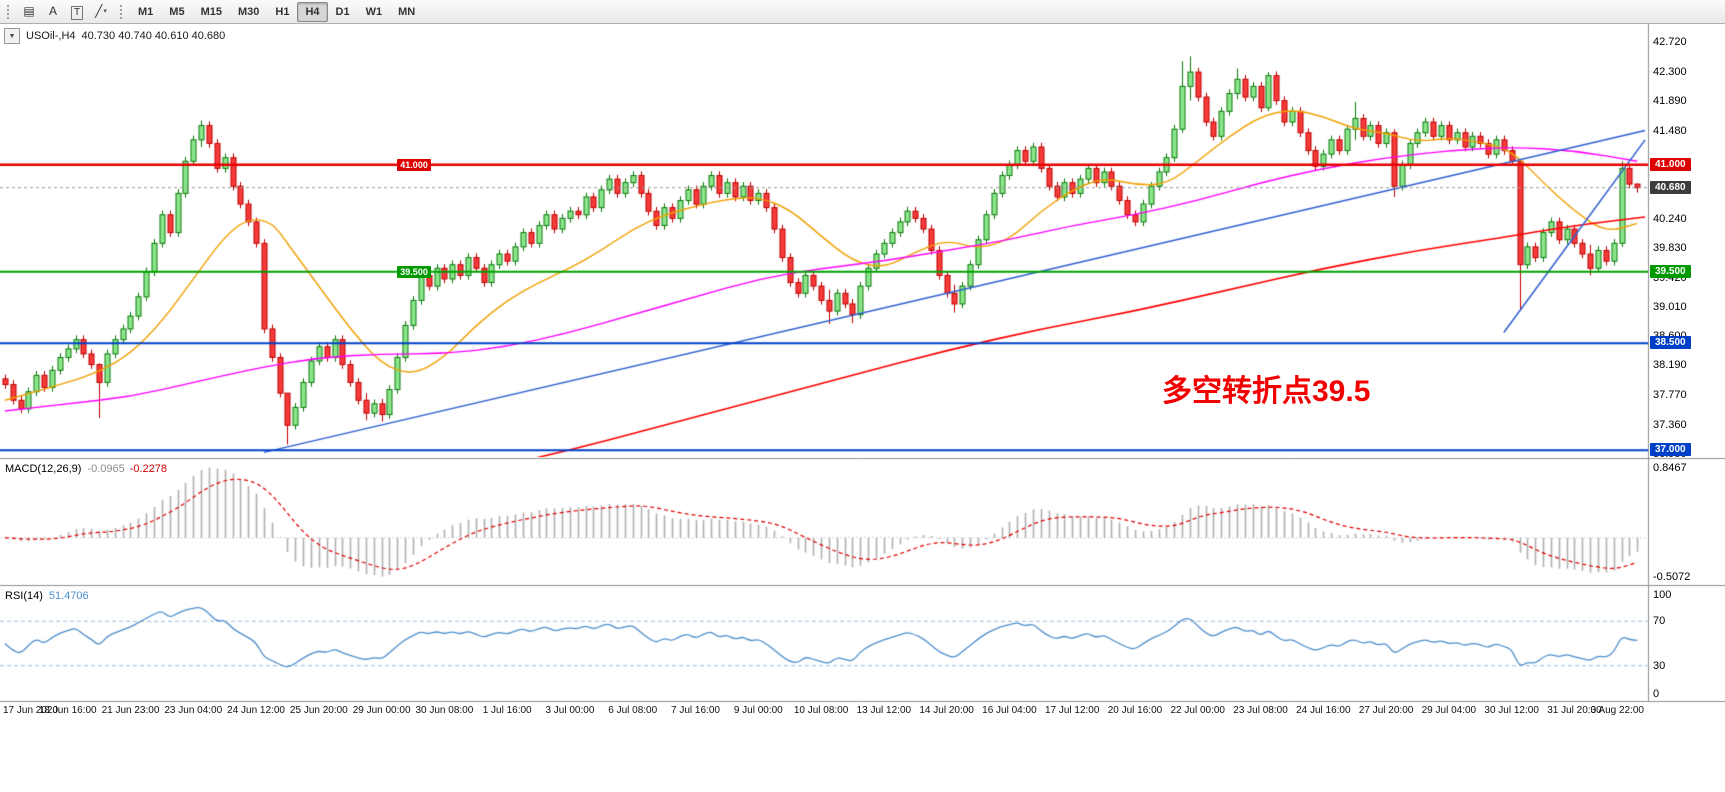  I want to click on time-axis-label: 1 Jul 16:00, so click(507, 710).